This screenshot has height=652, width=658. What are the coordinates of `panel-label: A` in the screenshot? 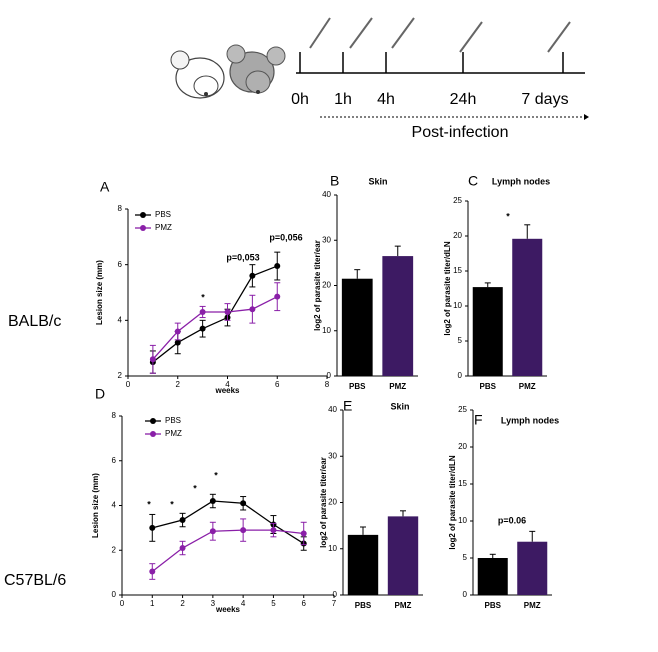 It's located at (105, 187).